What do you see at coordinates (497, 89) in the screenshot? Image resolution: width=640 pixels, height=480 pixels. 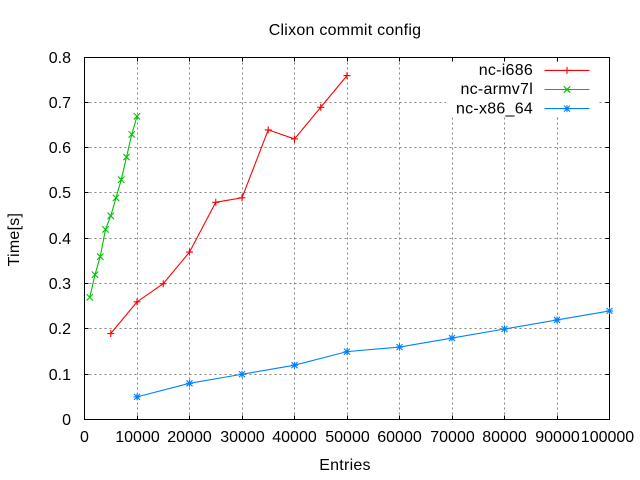 I see `svg-text: nc-armv7l` at bounding box center [497, 89].